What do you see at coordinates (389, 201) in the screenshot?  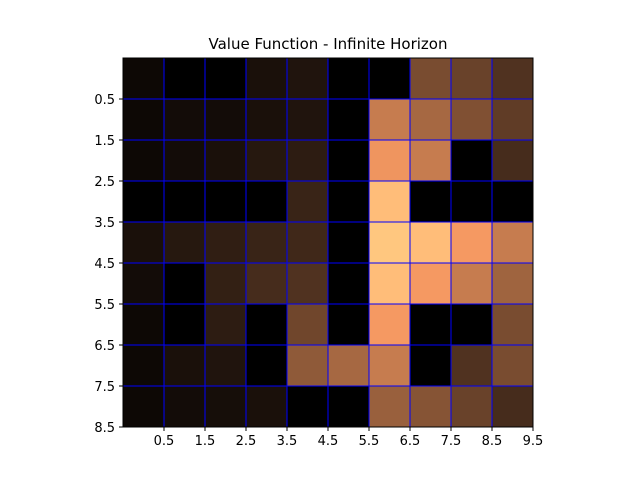 I see `heatmap-cell-r3-c6` at bounding box center [389, 201].